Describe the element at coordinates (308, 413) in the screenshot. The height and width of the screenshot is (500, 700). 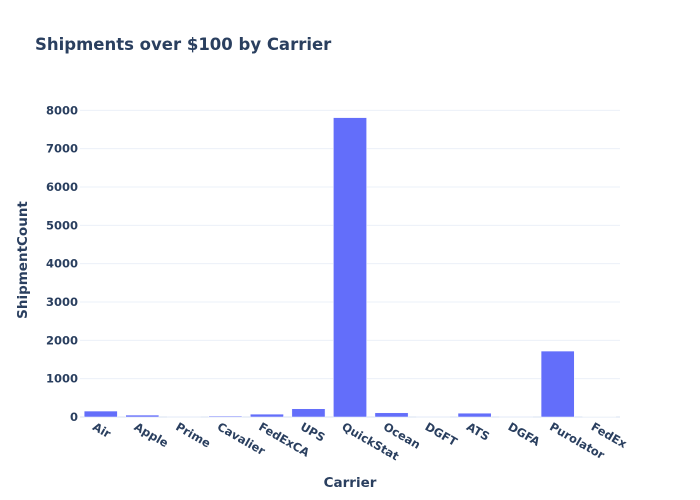
I see `bar-ups` at that location.